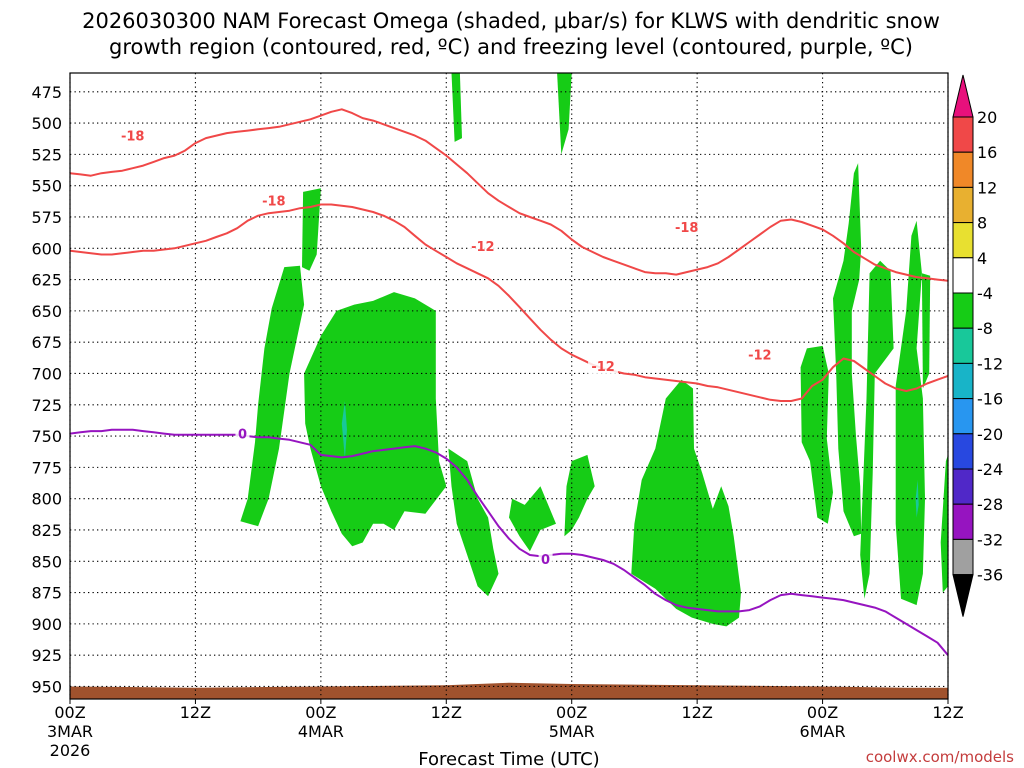 This screenshot has width=1024, height=768. Describe the element at coordinates (46, 342) in the screenshot. I see `y-tick-675: 675` at that location.